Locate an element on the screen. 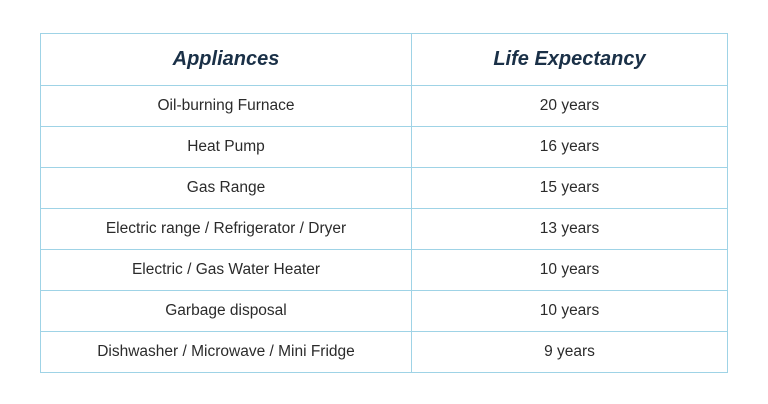 Image resolution: width=768 pixels, height=404 pixels. table-row: Gas Range 15 years is located at coordinates (384, 188).